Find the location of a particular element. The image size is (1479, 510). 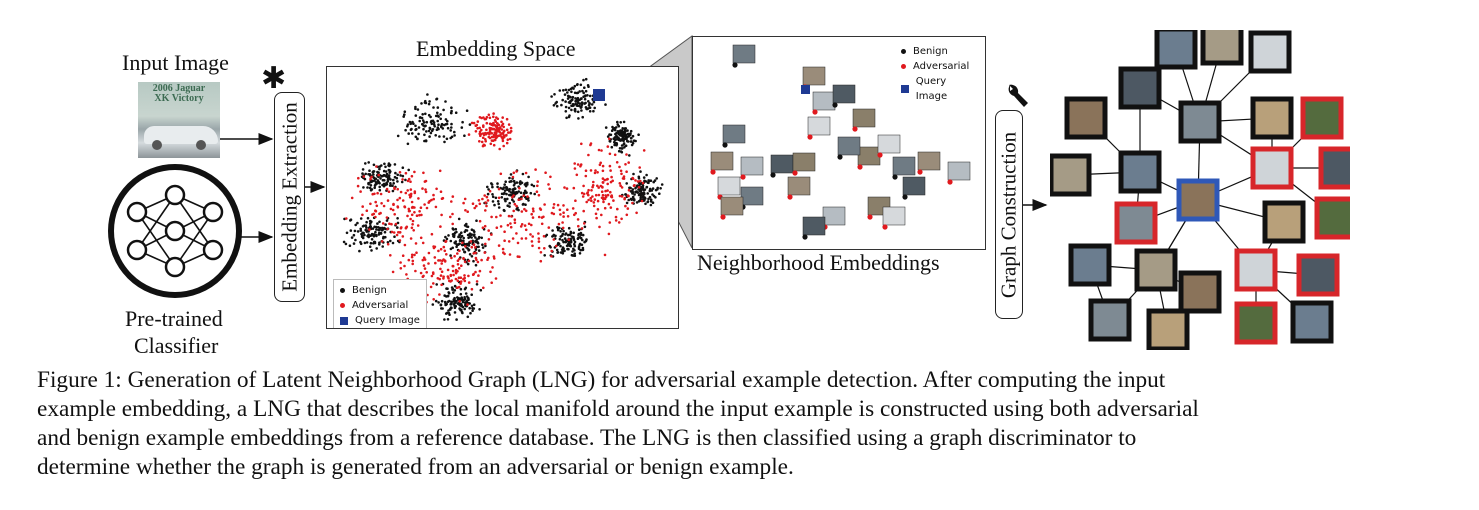

embedding-scatter is located at coordinates (503, 199).